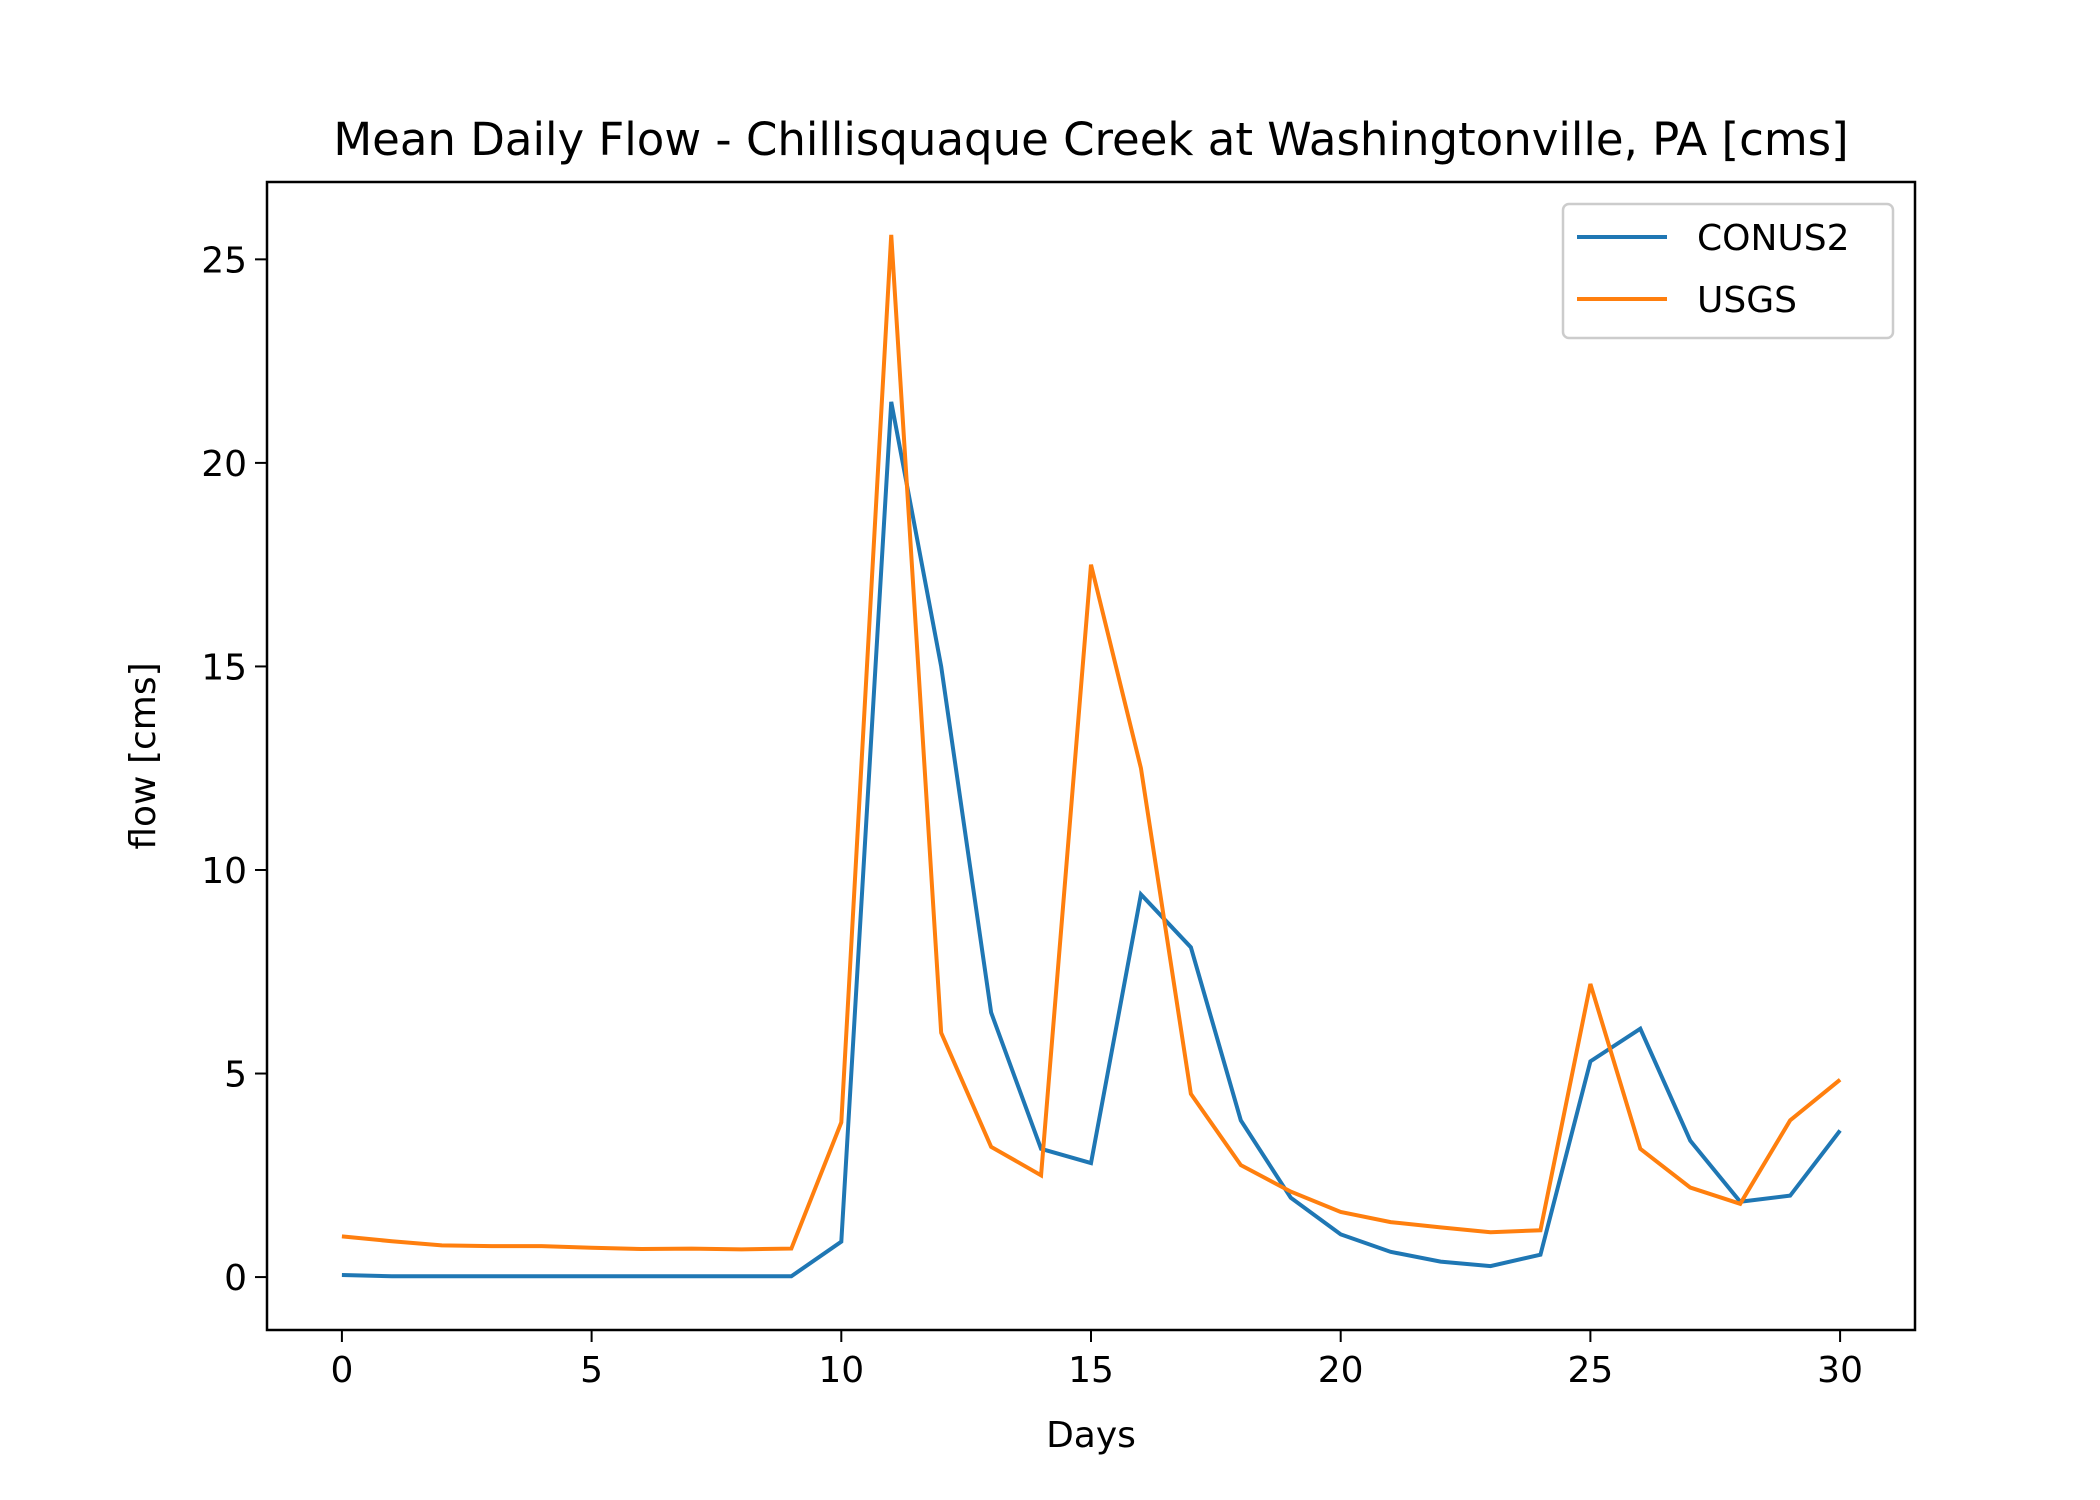 The image size is (2100, 1500). I want to click on x-tick-label: 0, so click(341, 1370).